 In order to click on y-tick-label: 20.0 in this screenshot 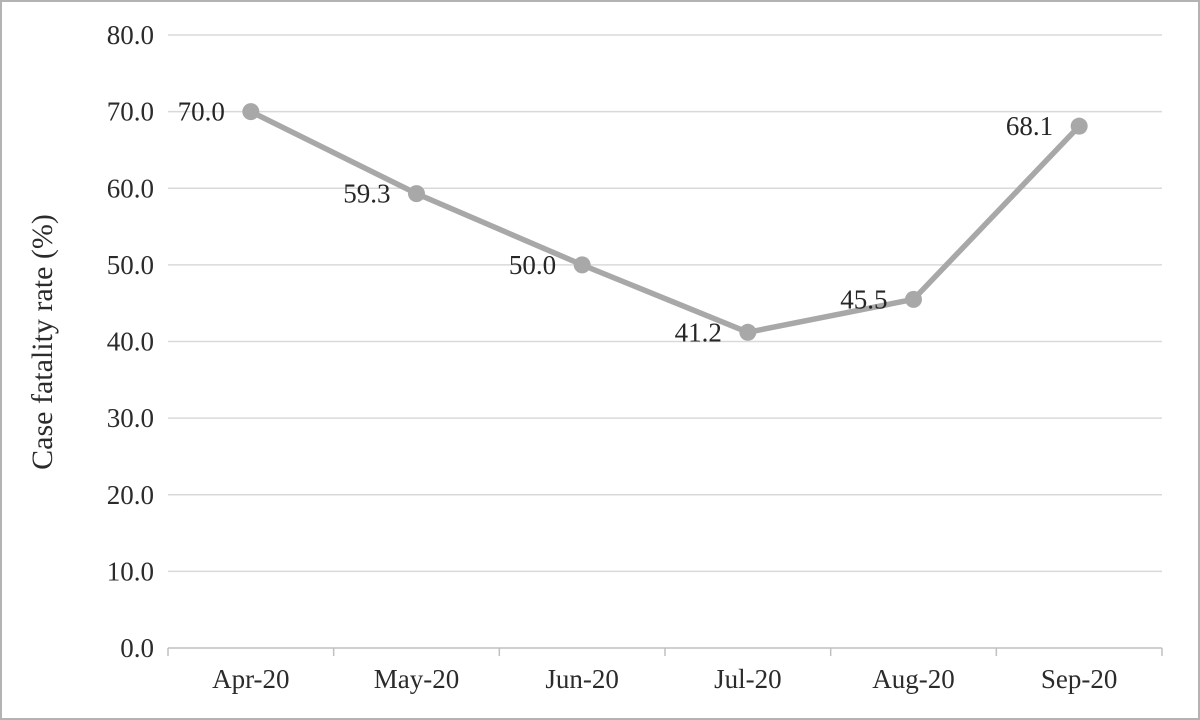, I will do `click(130, 495)`.